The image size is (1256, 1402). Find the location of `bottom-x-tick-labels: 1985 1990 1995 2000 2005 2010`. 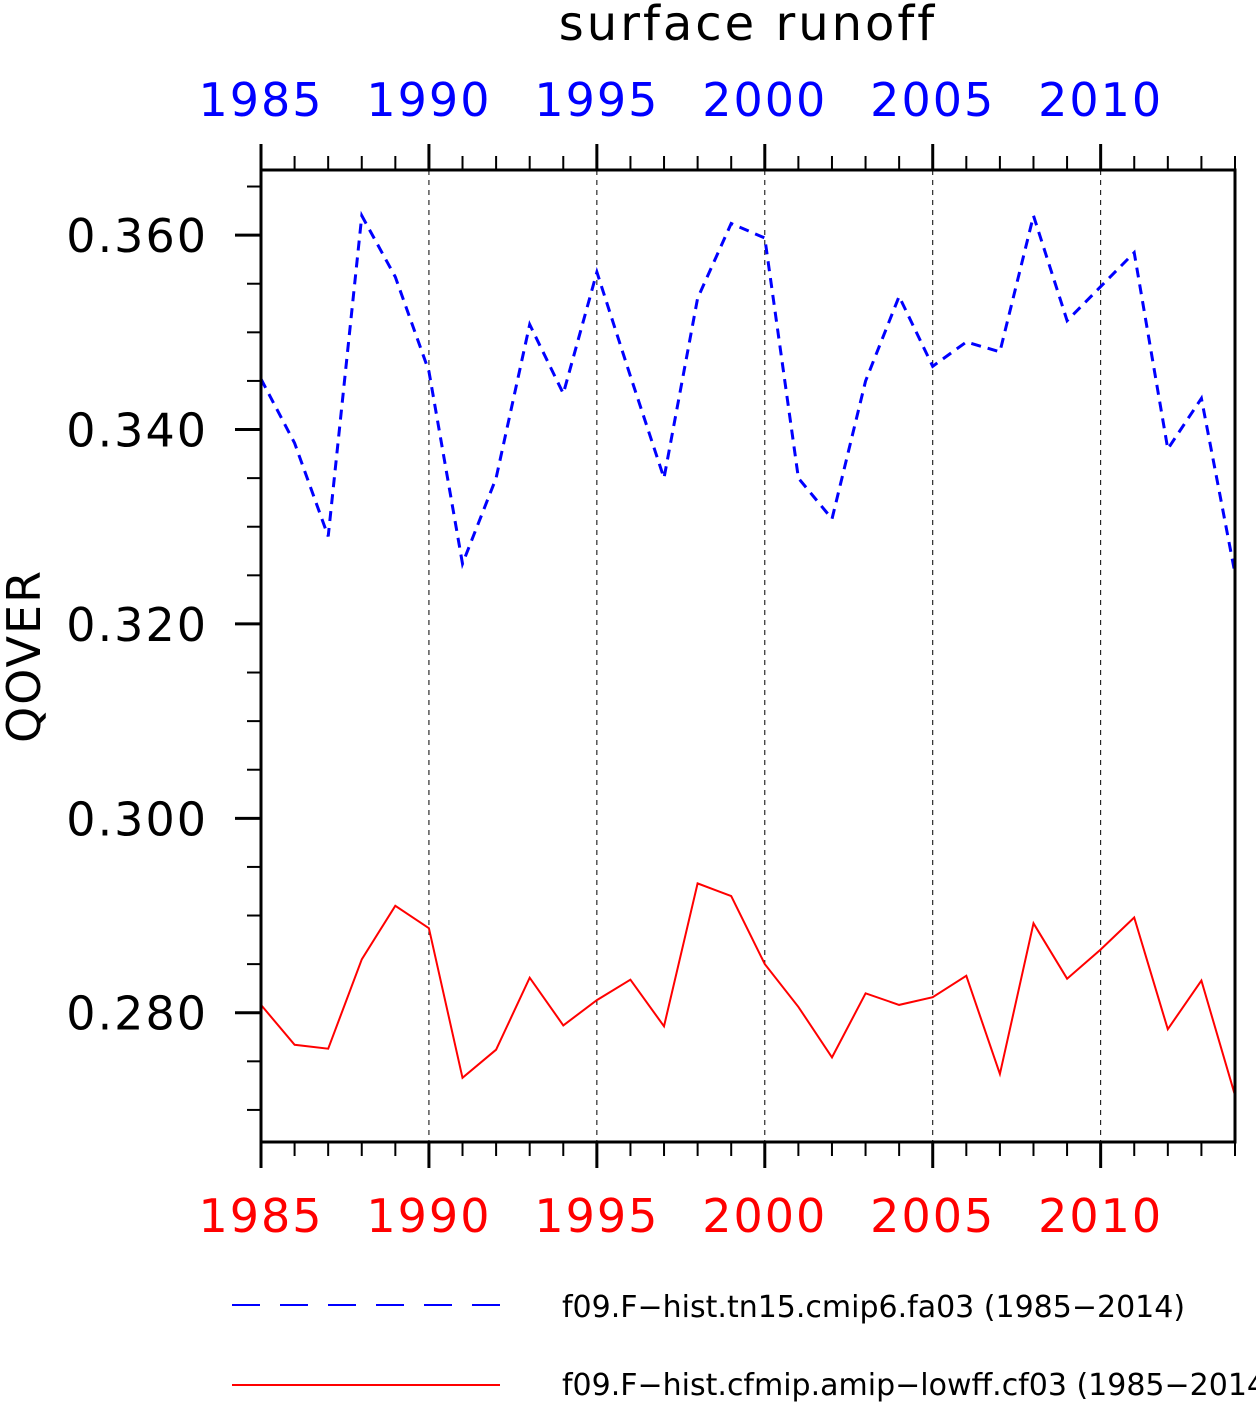

bottom-x-tick-labels: 1985 1990 1995 2000 2005 2010 is located at coordinates (680, 1216).